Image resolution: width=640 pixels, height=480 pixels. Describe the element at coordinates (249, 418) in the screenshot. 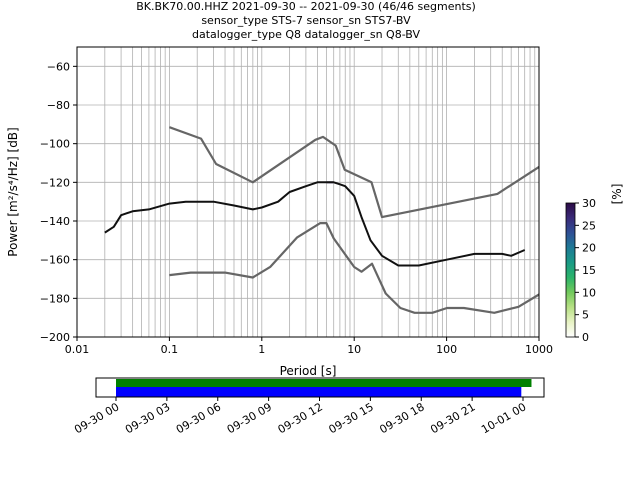

I see `timeline-tick-label: 09-30 09` at that location.